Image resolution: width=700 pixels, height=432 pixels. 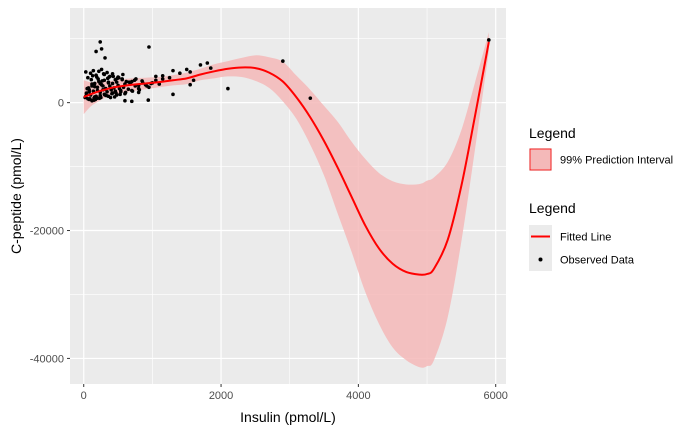 What do you see at coordinates (495, 396) in the screenshot?
I see `x-tick-label: 6000` at bounding box center [495, 396].